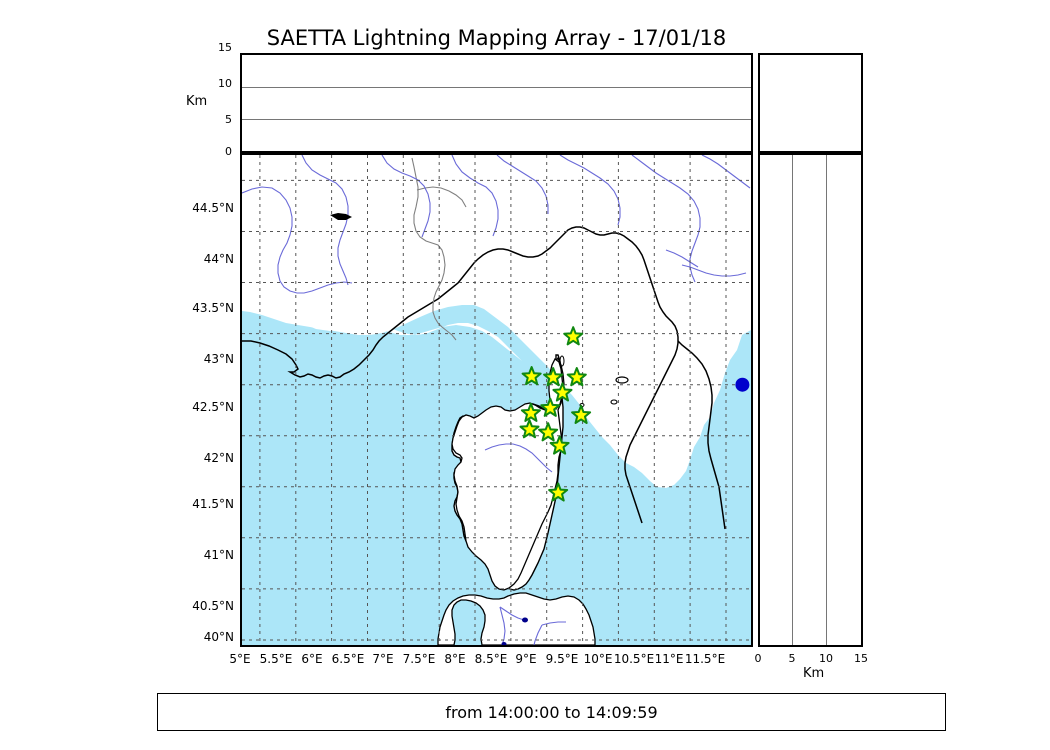 The width and height of the screenshot is (1050, 750). What do you see at coordinates (622, 380) in the screenshot?
I see `island-elba` at bounding box center [622, 380].